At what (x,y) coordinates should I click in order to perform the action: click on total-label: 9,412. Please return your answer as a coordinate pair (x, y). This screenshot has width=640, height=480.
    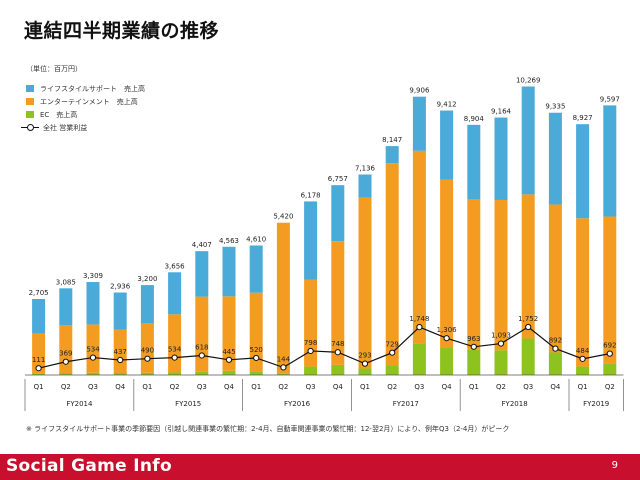
    Looking at the image, I should click on (447, 105).